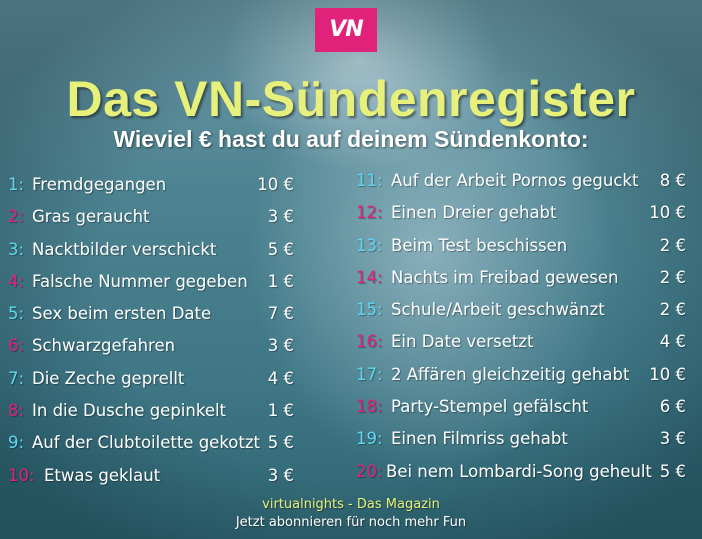  Describe the element at coordinates (369, 310) in the screenshot. I see `item-number: 15:` at that location.